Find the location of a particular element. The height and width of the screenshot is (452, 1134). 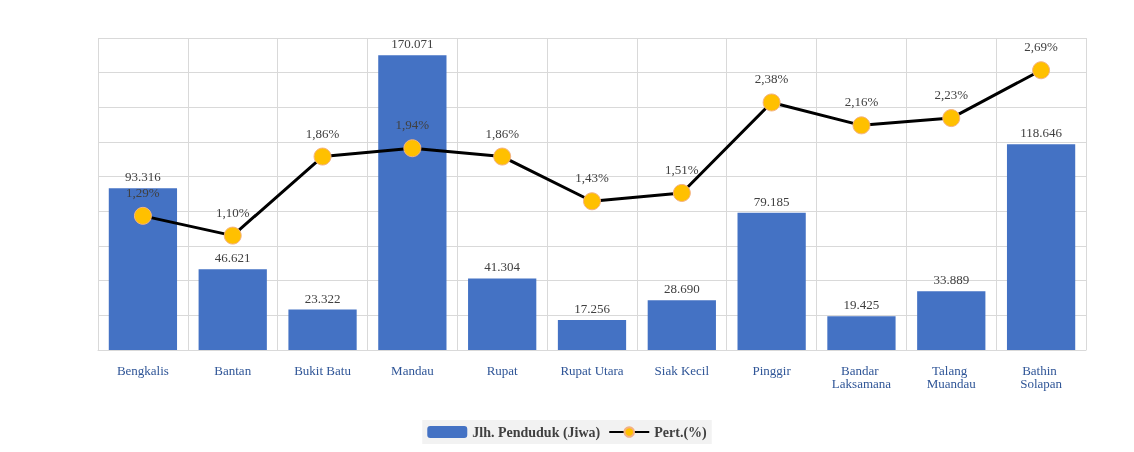

data-label: 1,43% is located at coordinates (592, 178).